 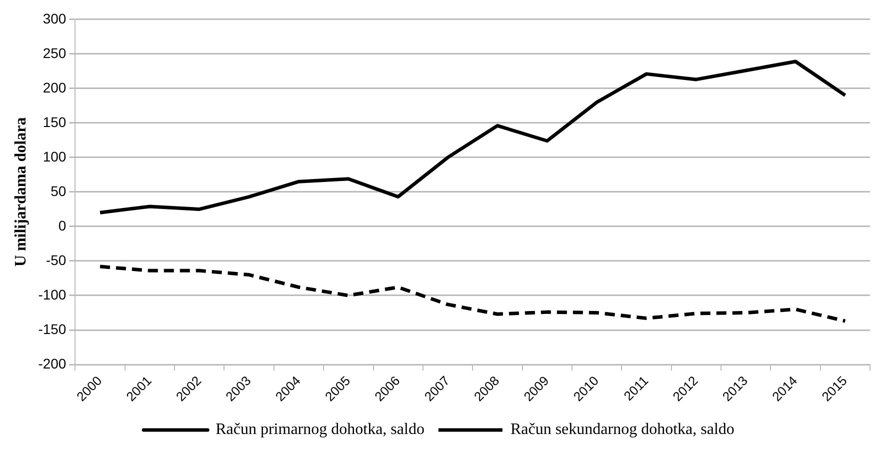 What do you see at coordinates (21, 192) in the screenshot?
I see `y-axis-title: U milijardama dolara` at bounding box center [21, 192].